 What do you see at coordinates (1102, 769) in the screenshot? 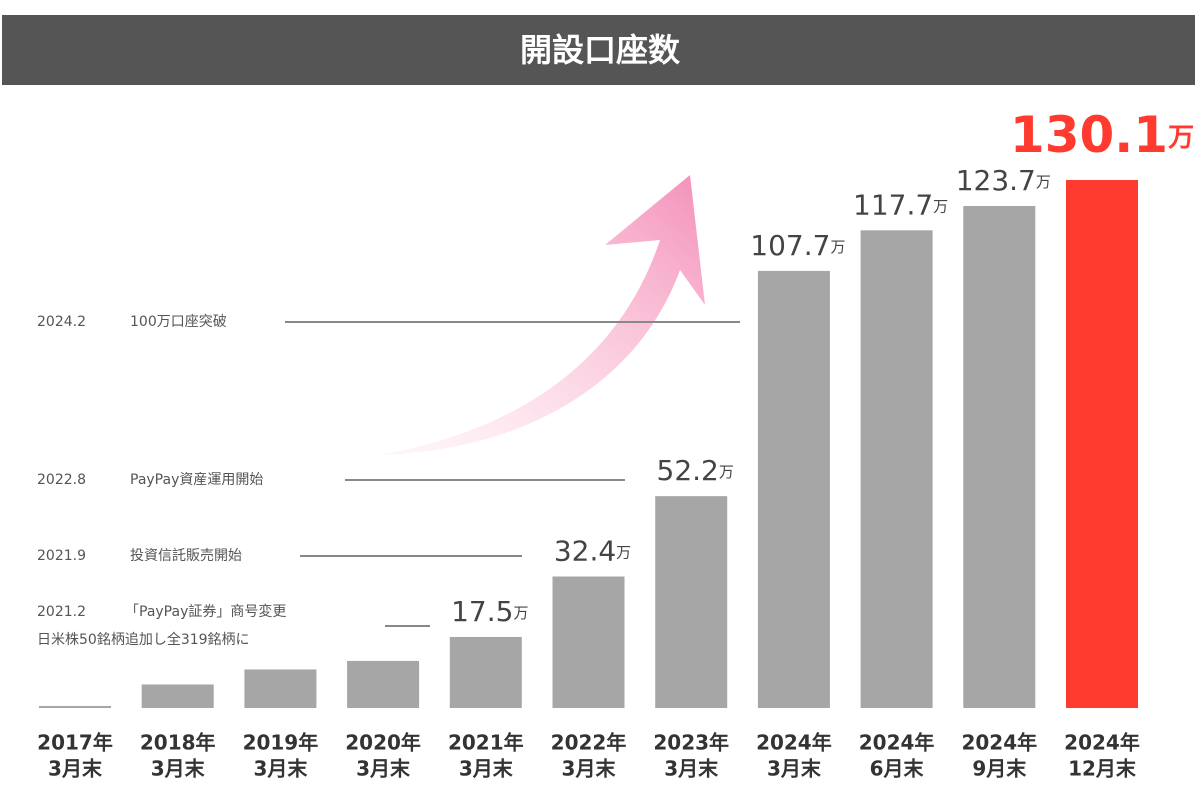
I see `x-tick-label: 12月末` at bounding box center [1102, 769].